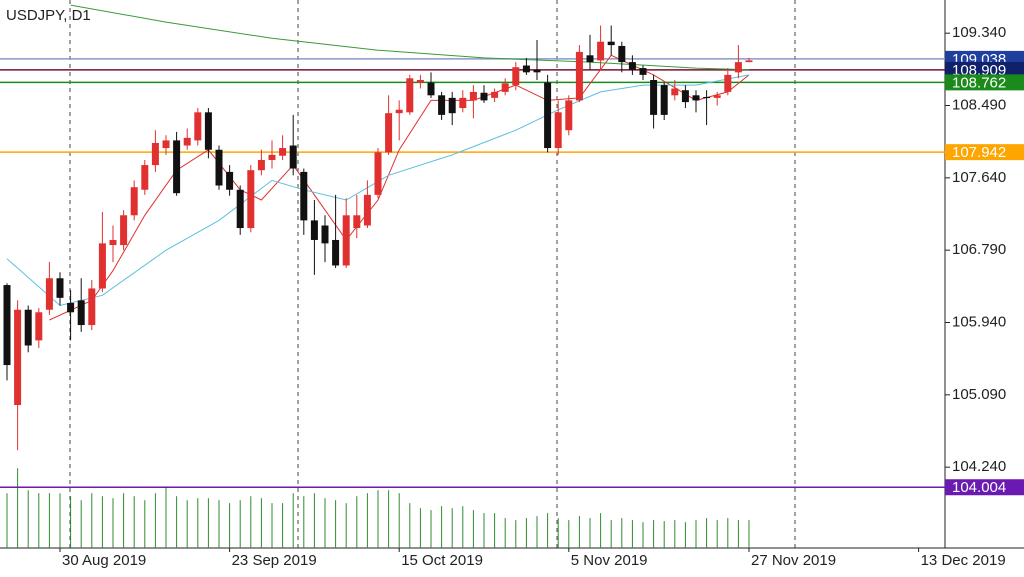 This screenshot has height=577, width=1024. What do you see at coordinates (274, 560) in the screenshot?
I see `x-tick-label: 23 Sep 2019` at bounding box center [274, 560].